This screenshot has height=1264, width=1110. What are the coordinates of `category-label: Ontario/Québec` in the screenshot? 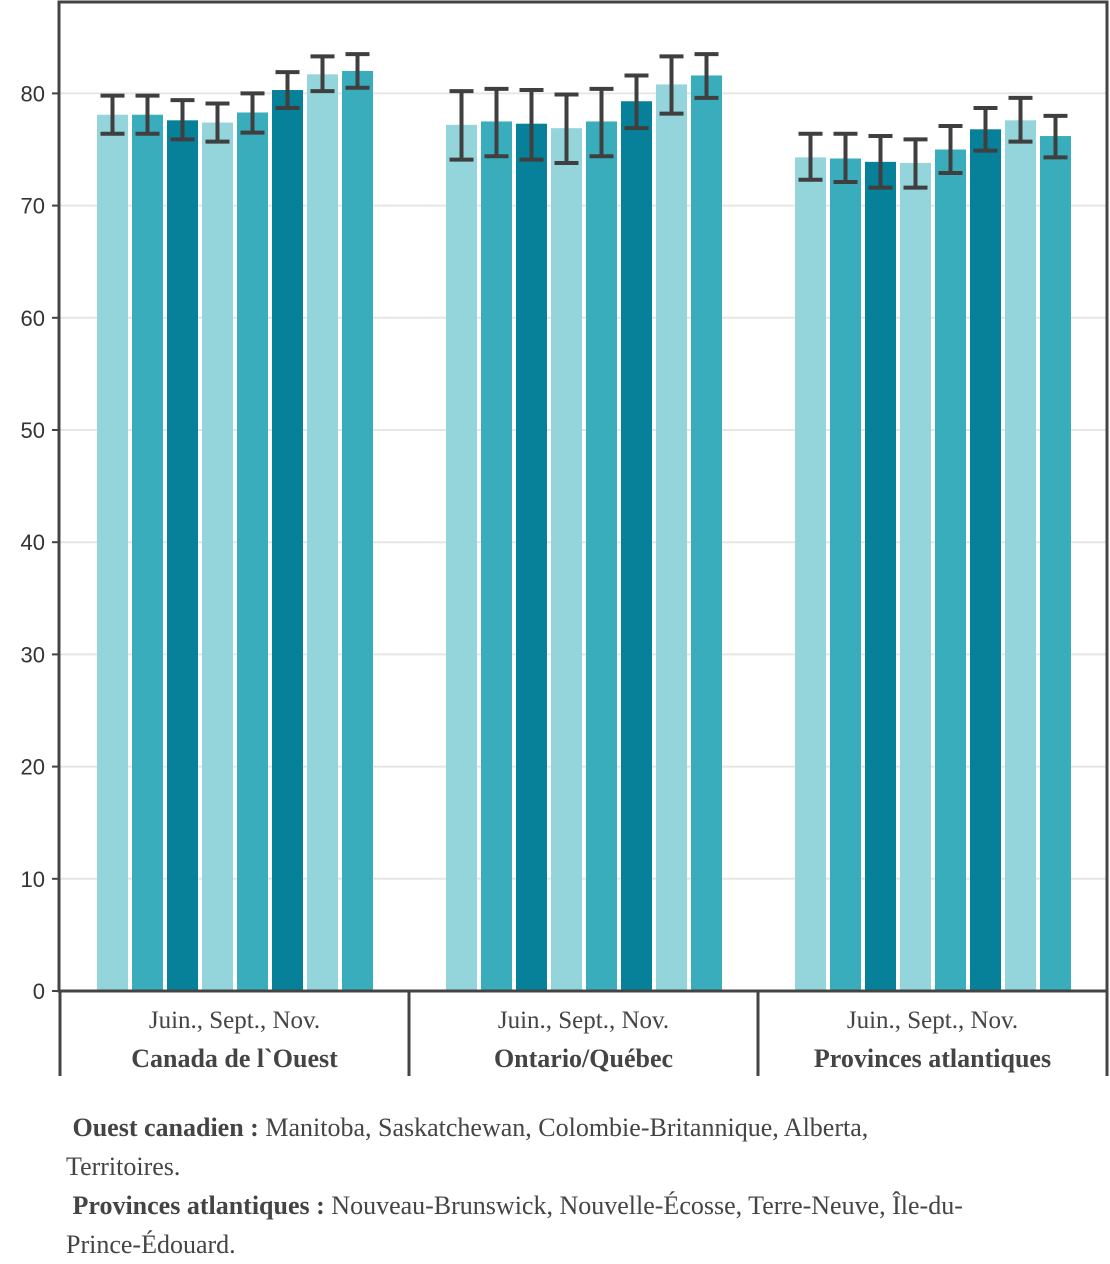 It's located at (583, 1058).